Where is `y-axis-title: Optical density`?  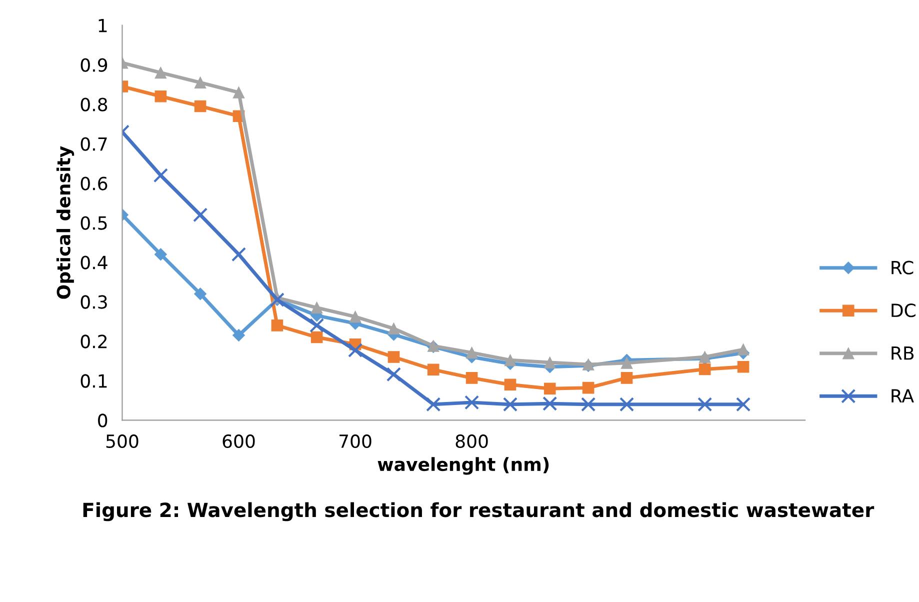 y-axis-title: Optical density is located at coordinates (65, 222).